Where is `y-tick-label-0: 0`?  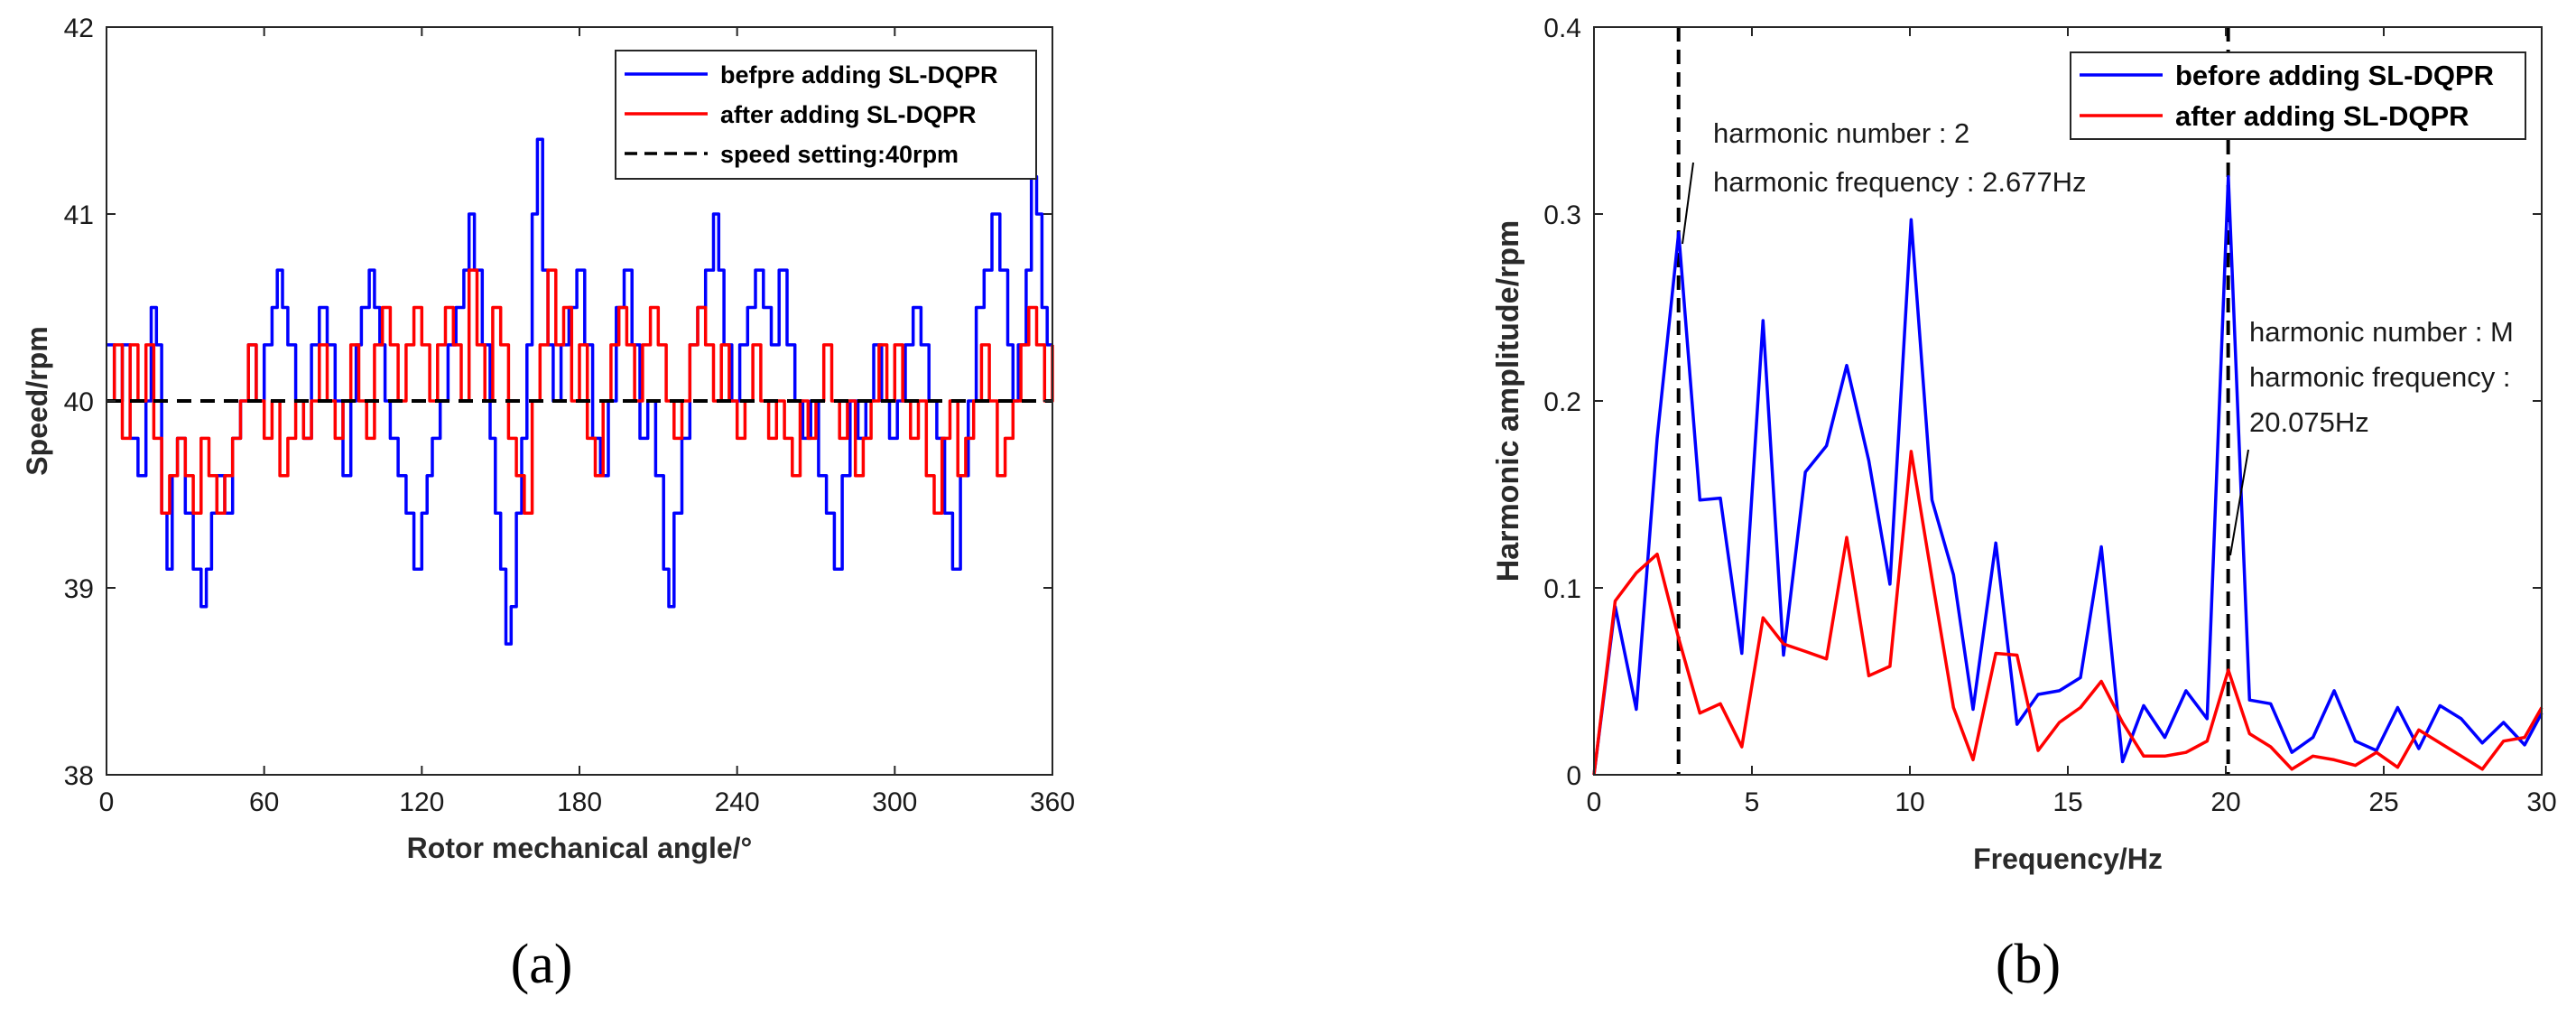 y-tick-label-0: 0 is located at coordinates (1574, 776).